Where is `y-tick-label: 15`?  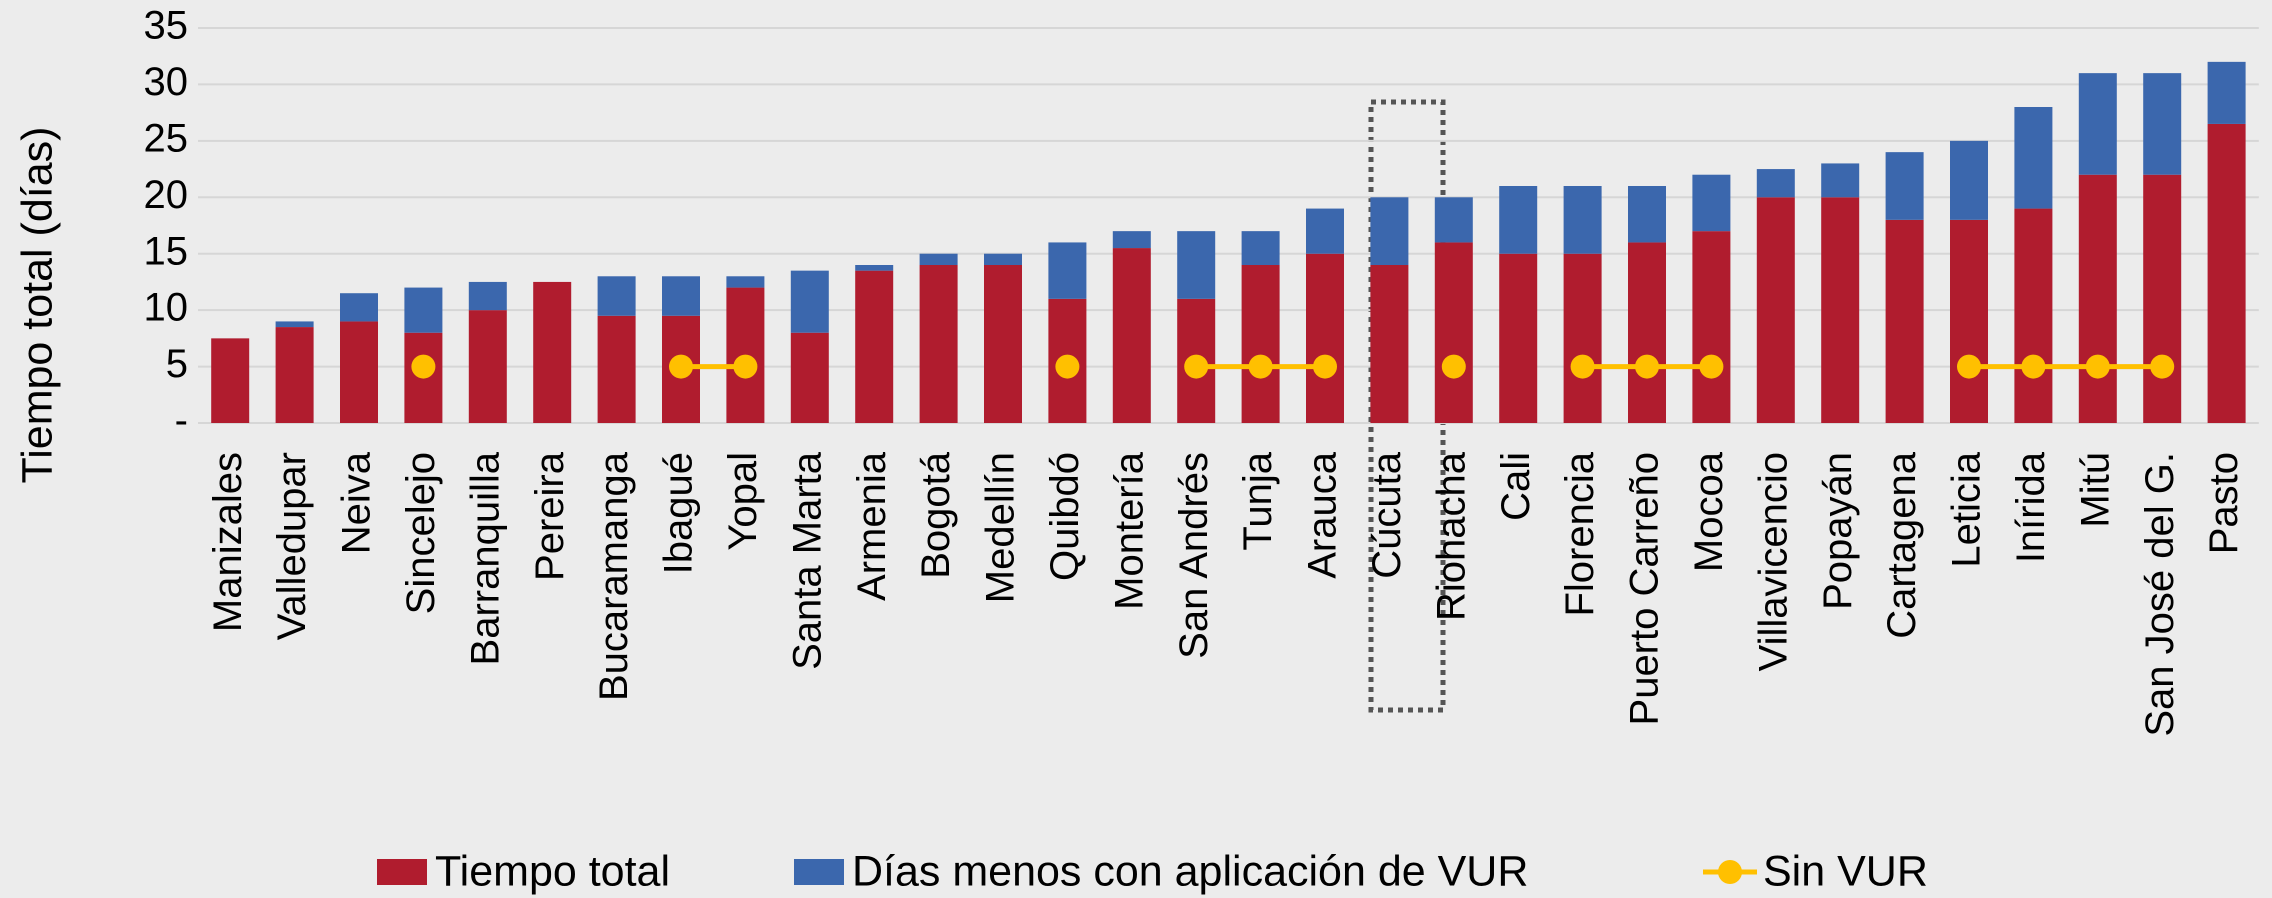
y-tick-label: 15 is located at coordinates (166, 251).